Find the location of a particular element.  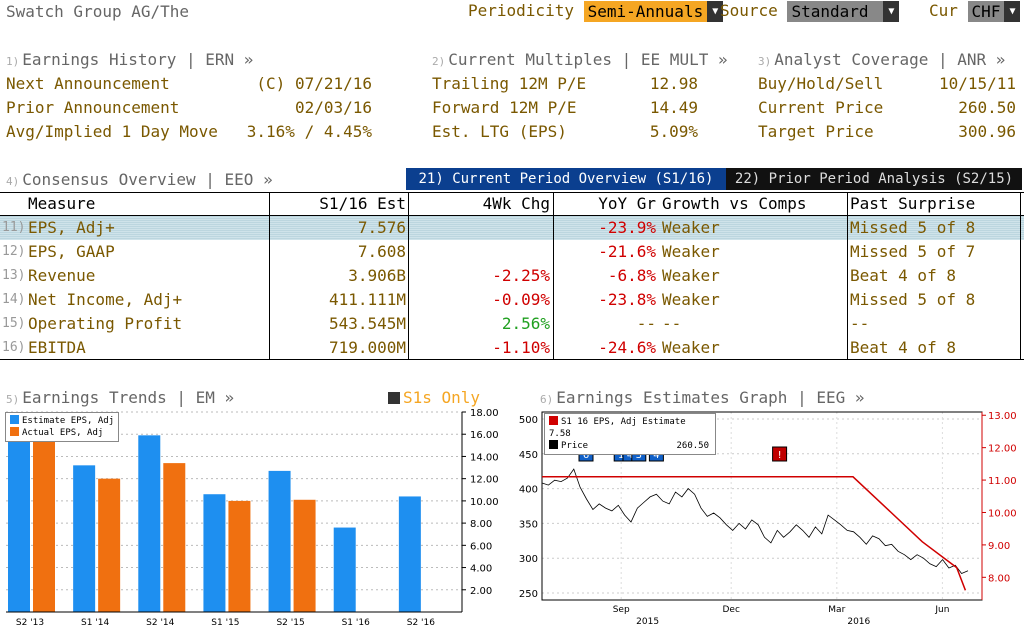

table-bottom-rule is located at coordinates (512, 359).